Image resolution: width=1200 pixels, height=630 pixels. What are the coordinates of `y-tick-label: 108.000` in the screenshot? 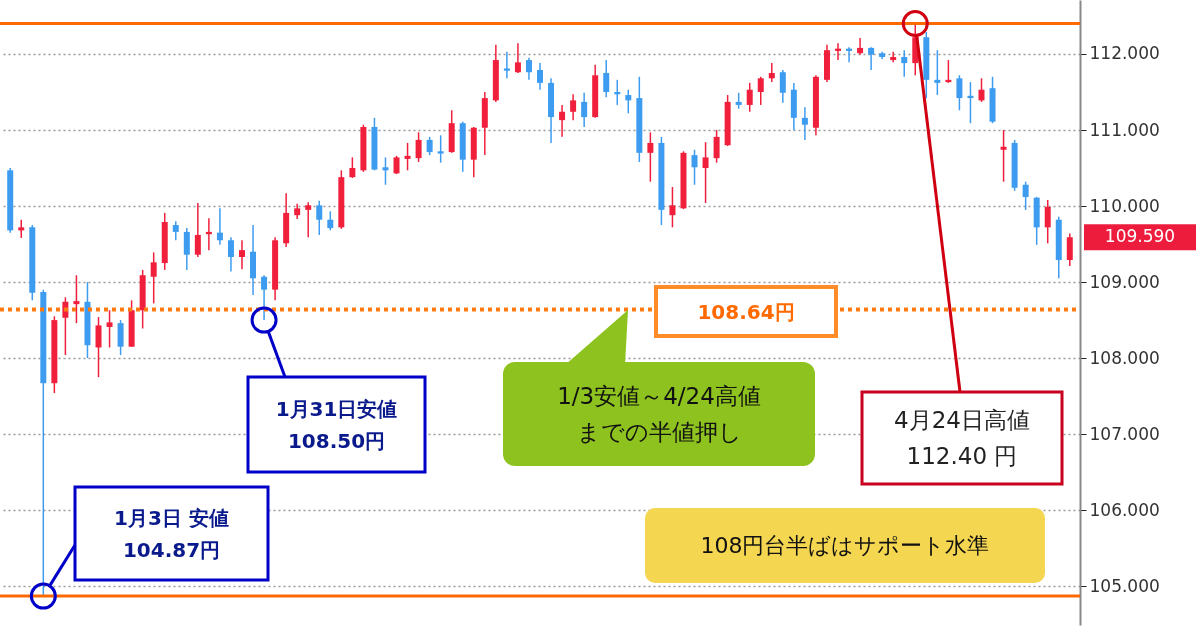 It's located at (1124, 357).